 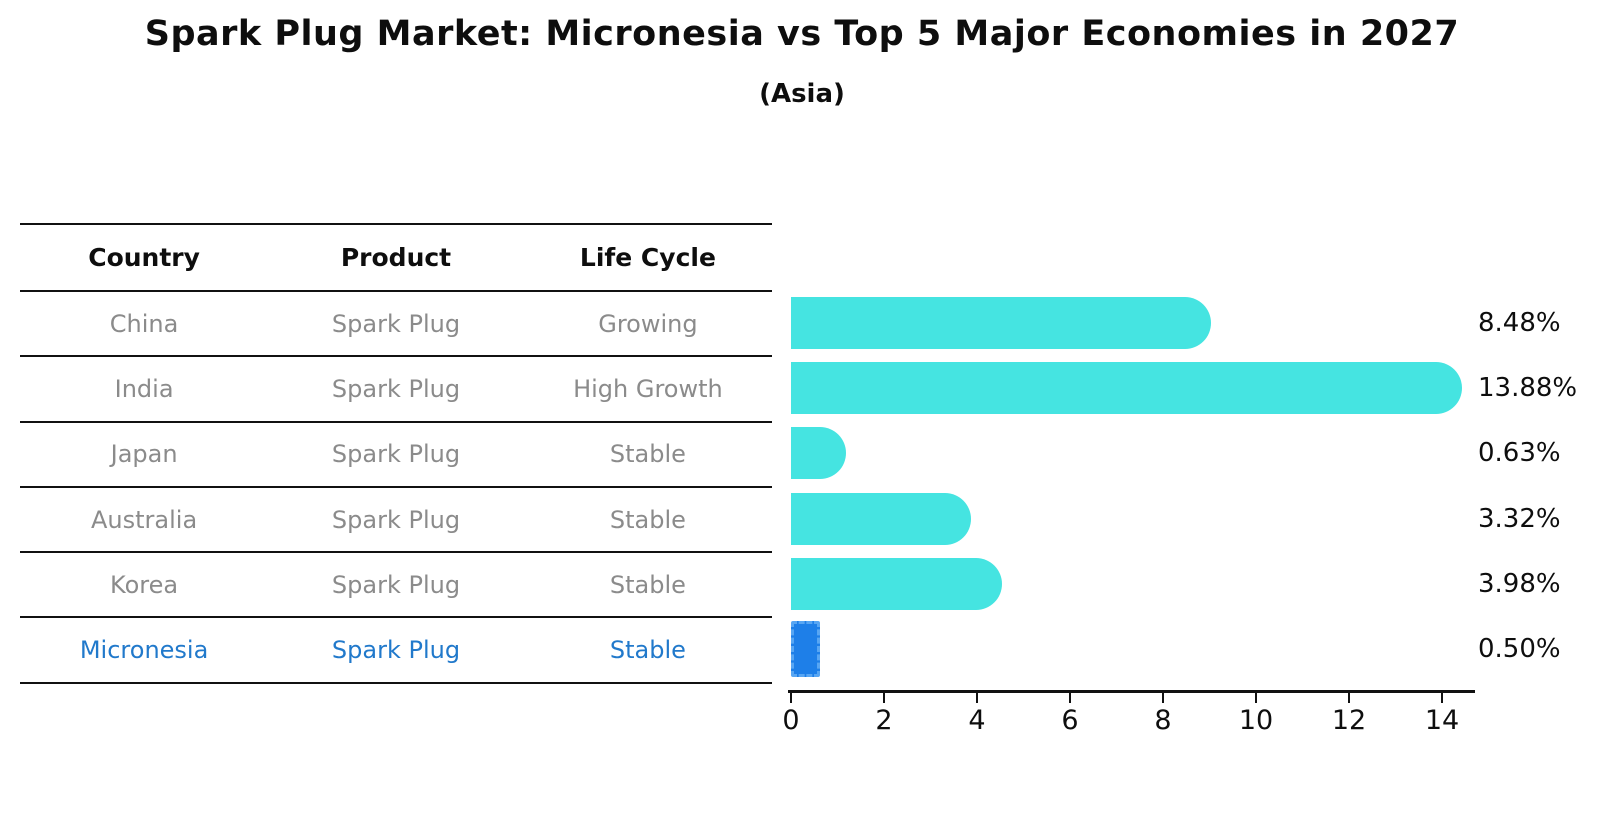 What do you see at coordinates (1541, 486) in the screenshot?
I see `value-label-column: 8.48% 13.88% 0.63% 3.32% 3.98% 0.50%` at bounding box center [1541, 486].